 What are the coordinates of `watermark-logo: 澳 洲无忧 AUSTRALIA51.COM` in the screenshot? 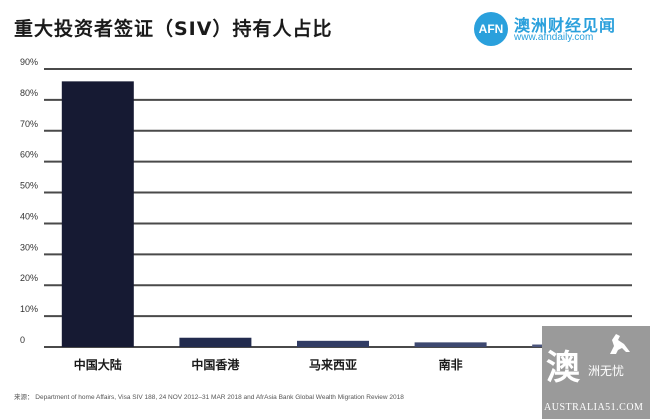 It's located at (596, 372).